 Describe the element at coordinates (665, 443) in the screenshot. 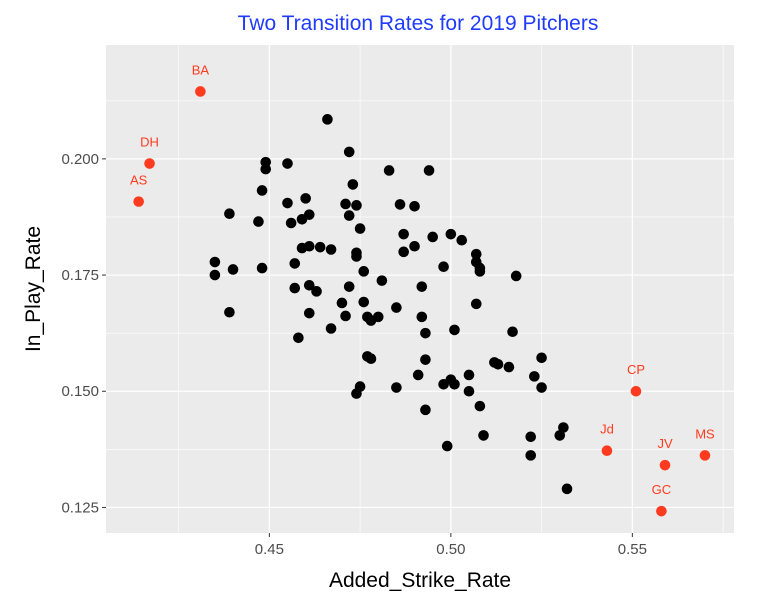

I see `point-label: JV` at that location.